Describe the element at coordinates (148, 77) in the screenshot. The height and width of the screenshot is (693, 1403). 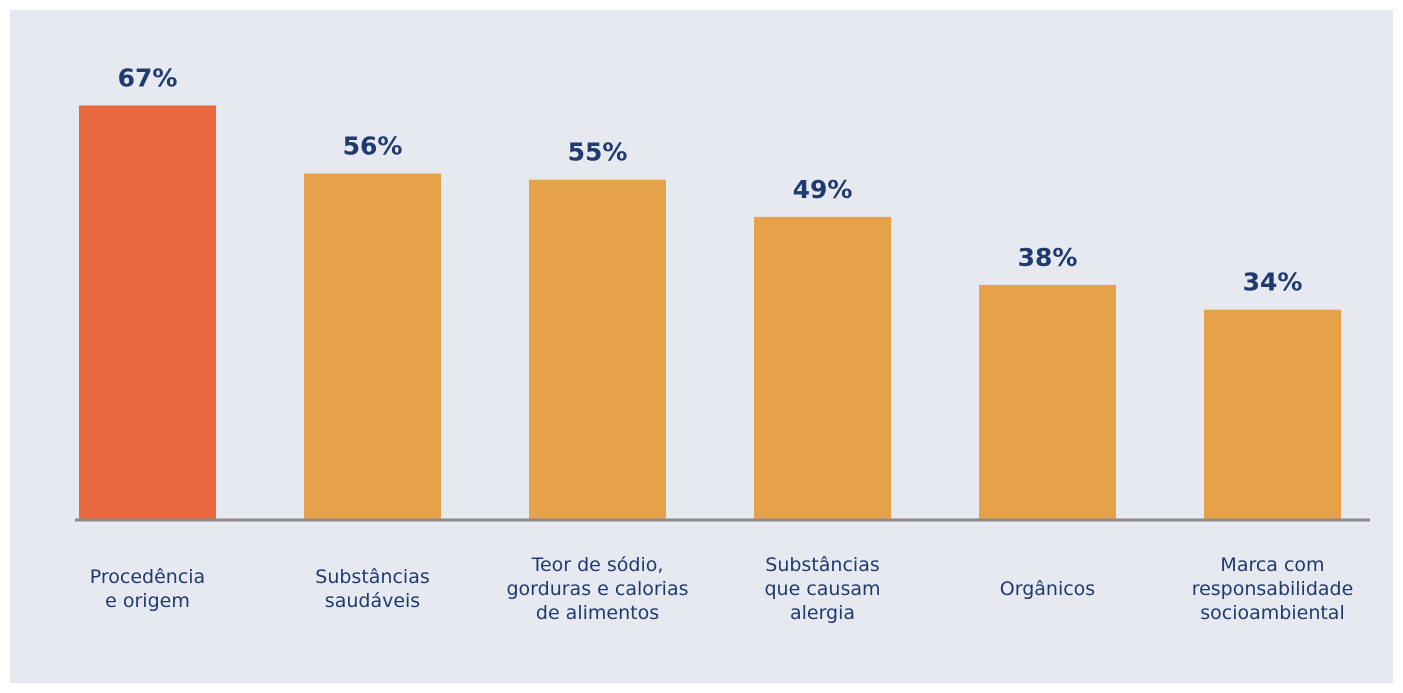
I see `value-label: 67%` at that location.